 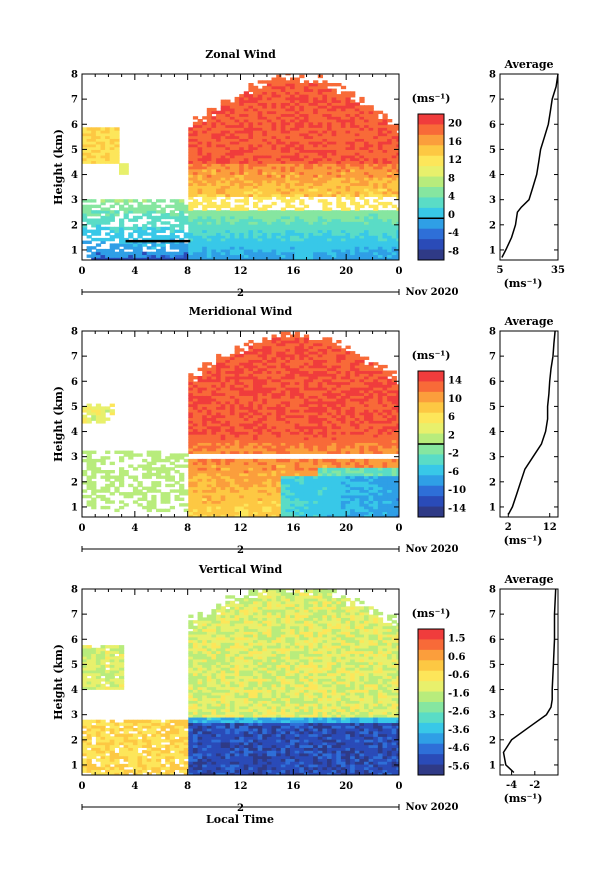 What do you see at coordinates (431, 234) in the screenshot?
I see `colorbar-band` at bounding box center [431, 234].